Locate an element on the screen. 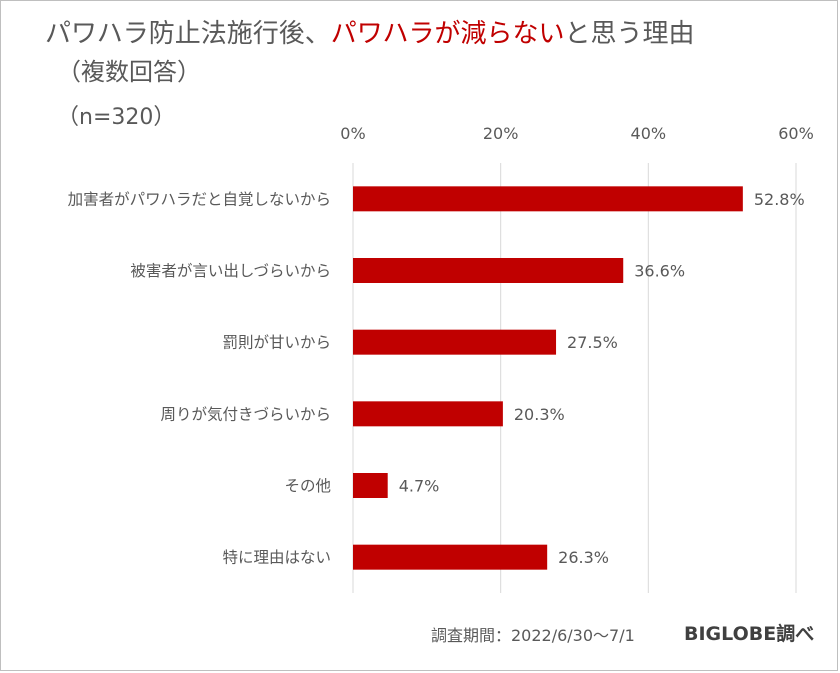 This screenshot has width=840, height=673. source-brand: BIGLOBE調べ is located at coordinates (749, 634).